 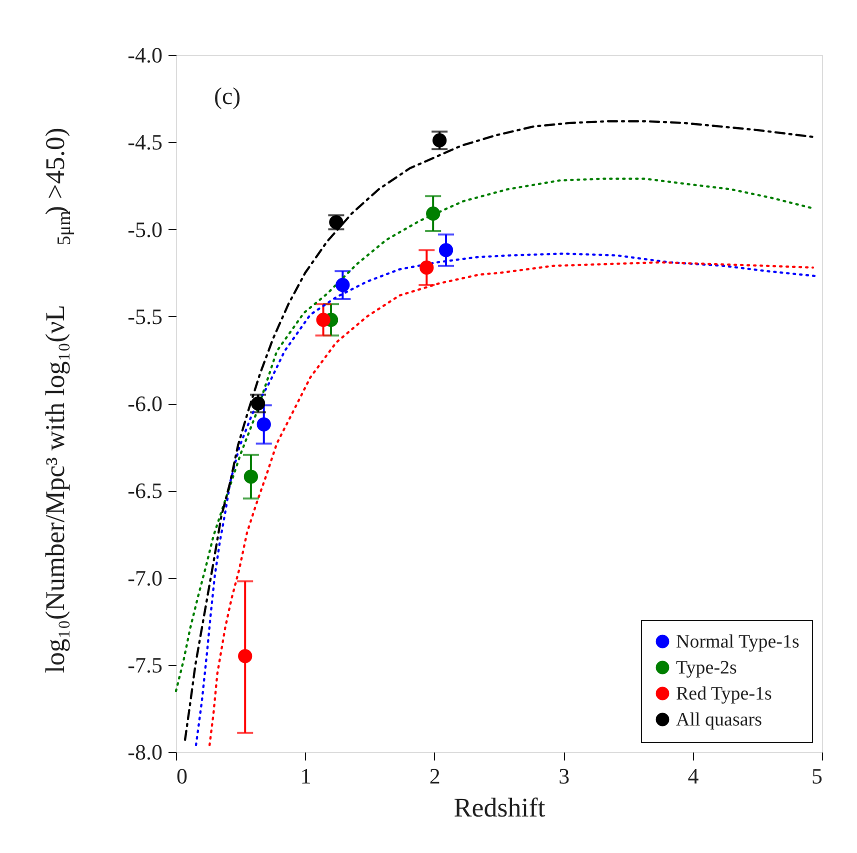 I want to click on x-tick-label: 1, so click(x=306, y=776).